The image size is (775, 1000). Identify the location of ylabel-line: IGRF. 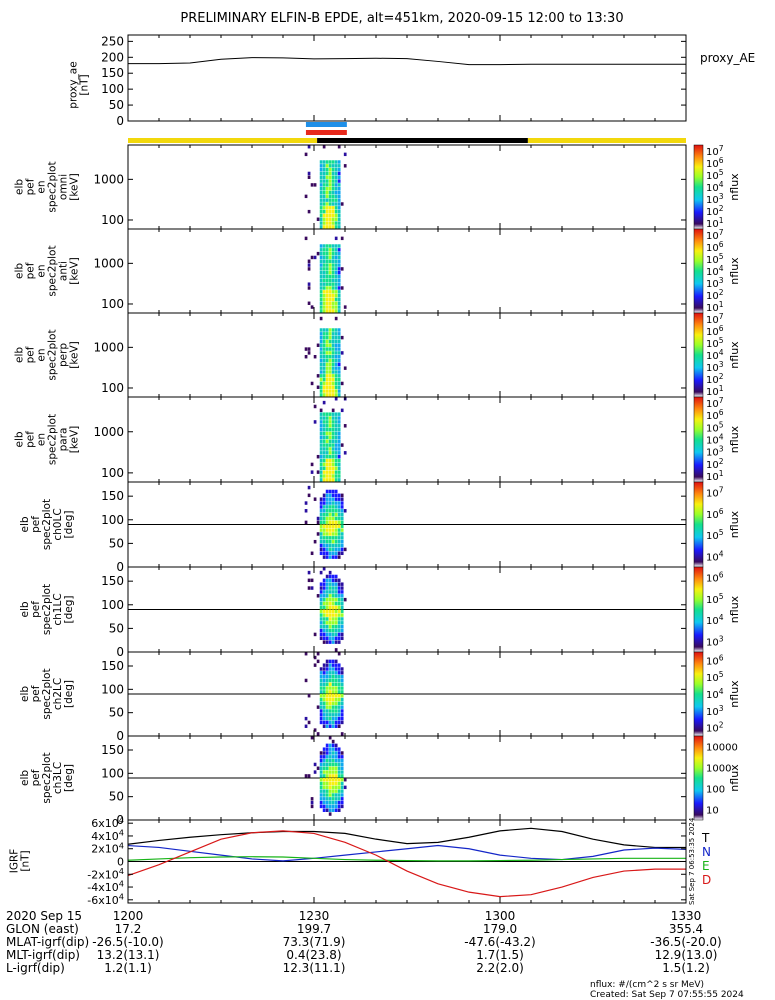
(15, 861).